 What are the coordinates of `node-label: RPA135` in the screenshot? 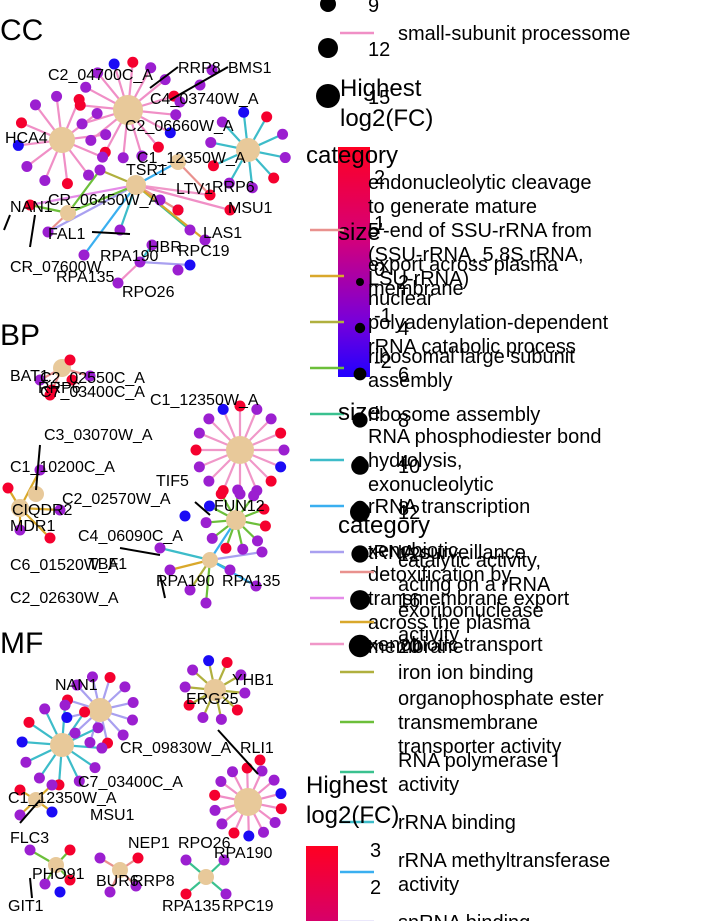 It's located at (85, 277).